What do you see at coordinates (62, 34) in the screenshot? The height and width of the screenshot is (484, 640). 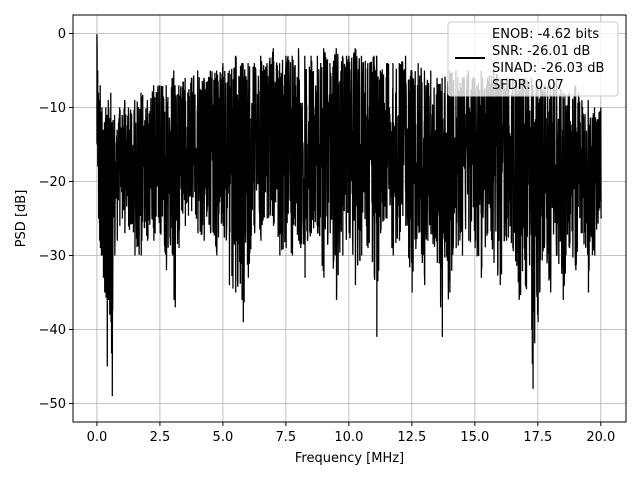 I see `y-tick-label: 0` at bounding box center [62, 34].